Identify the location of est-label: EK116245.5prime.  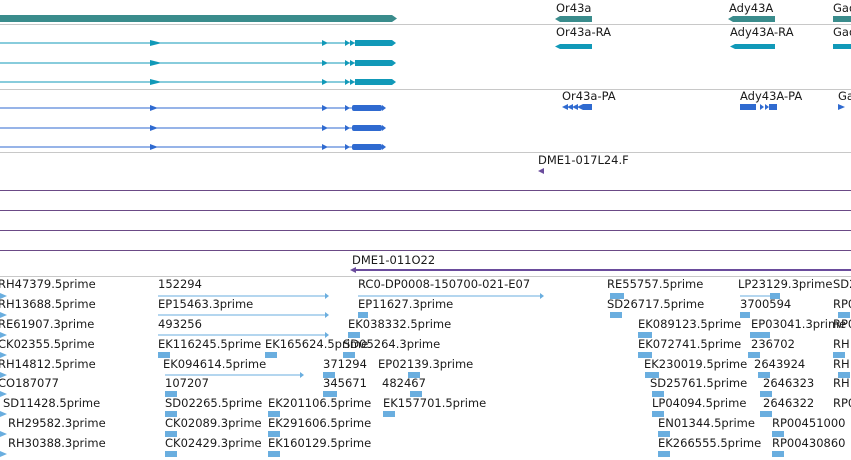
(210, 344).